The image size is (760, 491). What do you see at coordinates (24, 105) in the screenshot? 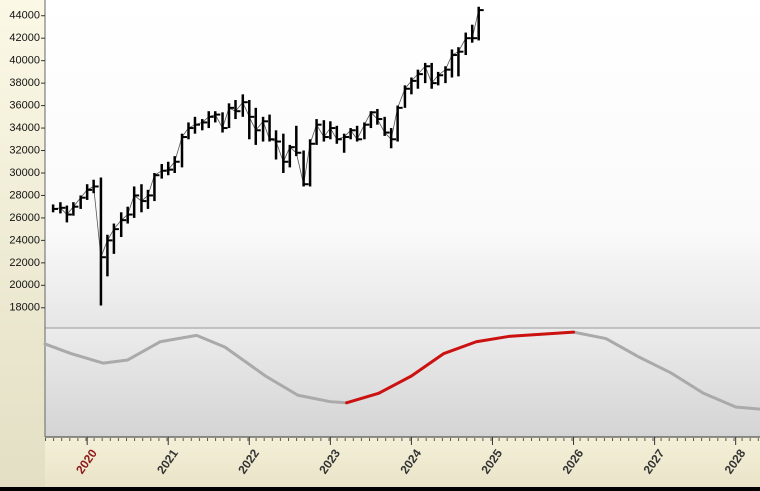
I see `y-tick-label: 36000` at bounding box center [24, 105].